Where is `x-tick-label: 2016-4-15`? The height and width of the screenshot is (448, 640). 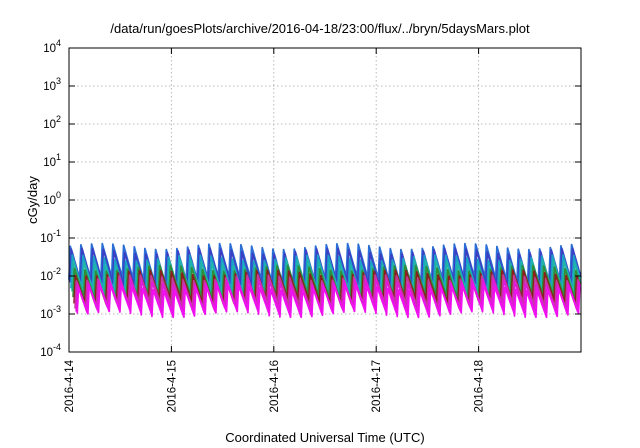 x-tick-label: 2016-4-15 is located at coordinates (172, 386).